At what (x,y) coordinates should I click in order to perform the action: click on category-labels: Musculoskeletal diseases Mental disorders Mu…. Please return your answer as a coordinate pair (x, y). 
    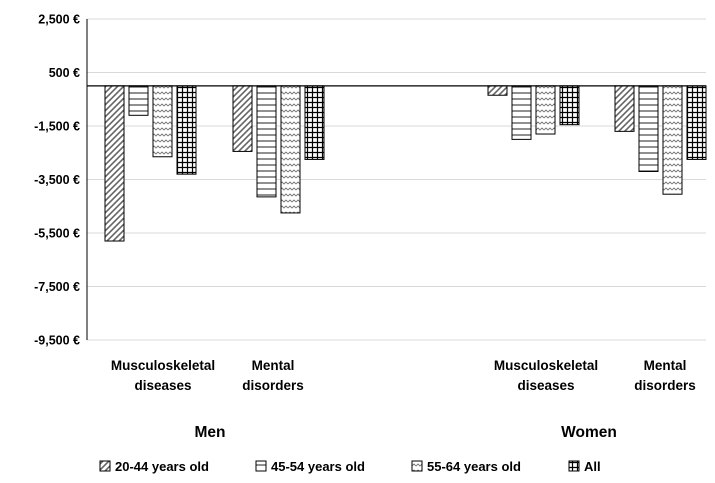
    Looking at the image, I should click on (403, 375).